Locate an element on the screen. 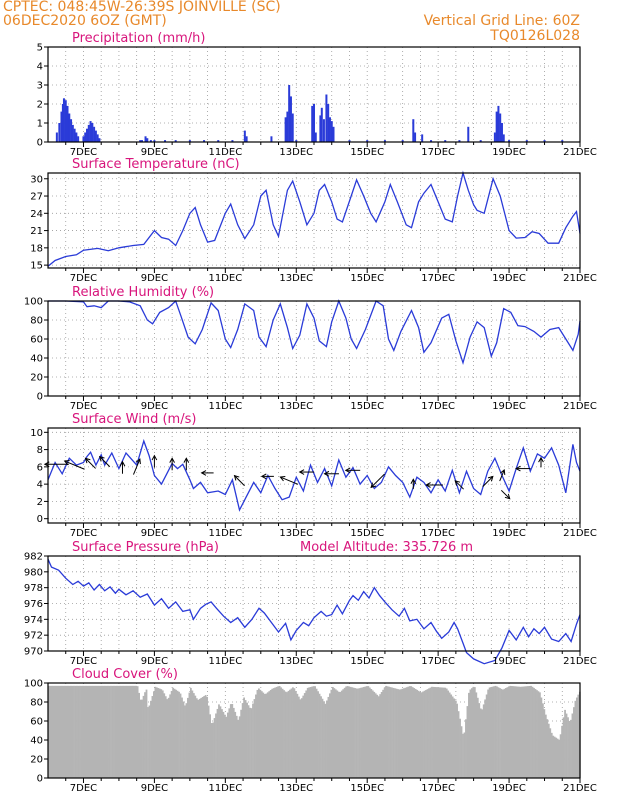 This screenshot has height=800, width=618. y-tick-label: 978 is located at coordinates (33, 588).